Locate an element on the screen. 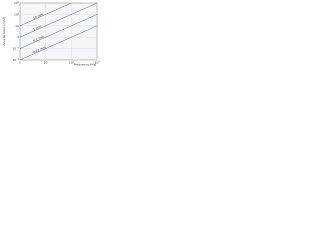 This screenshot has width=320, height=240. series-label: 0.01 mm is located at coordinates (39, 49).